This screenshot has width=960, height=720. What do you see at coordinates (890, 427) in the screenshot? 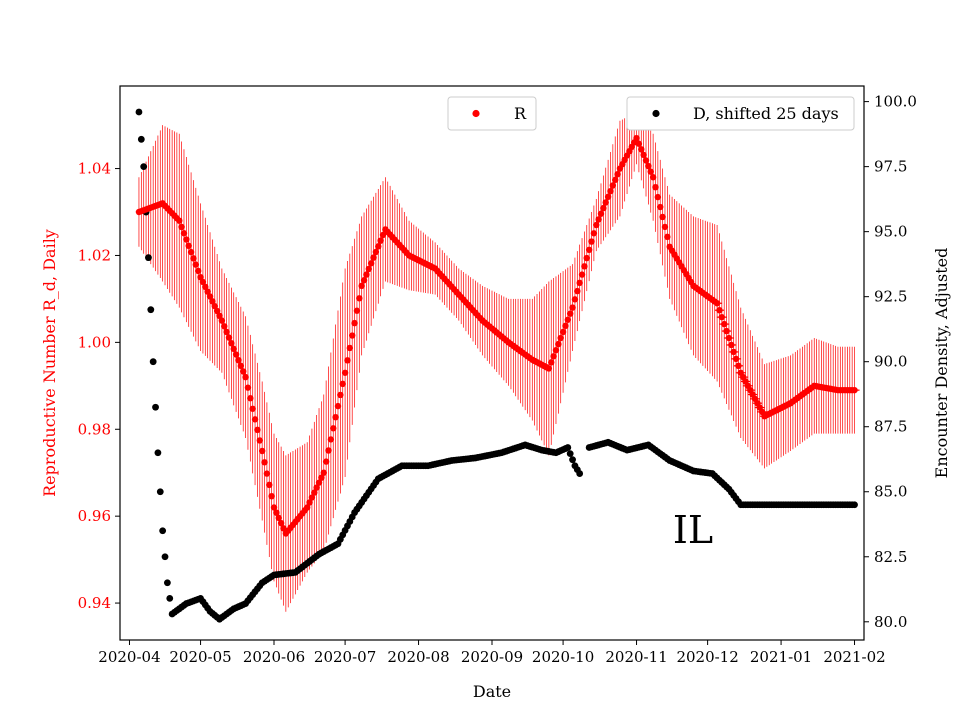
I see `y-right-tick-label: 87.5` at bounding box center [890, 427].